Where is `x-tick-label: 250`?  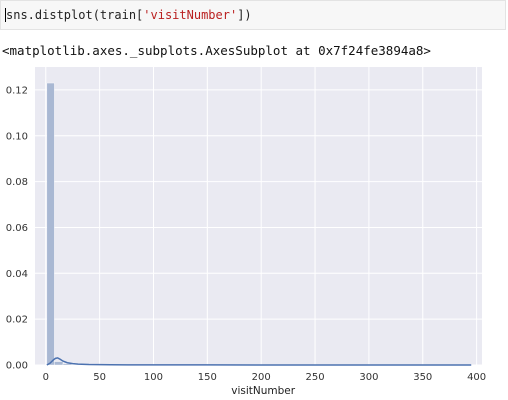
x-tick-label: 250 is located at coordinates (315, 377).